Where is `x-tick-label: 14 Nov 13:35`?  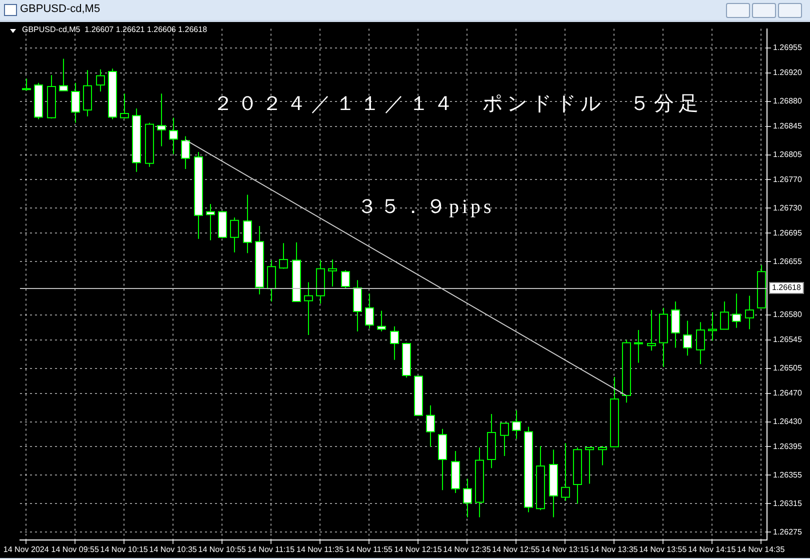 x-tick-label: 14 Nov 13:35 is located at coordinates (614, 549).